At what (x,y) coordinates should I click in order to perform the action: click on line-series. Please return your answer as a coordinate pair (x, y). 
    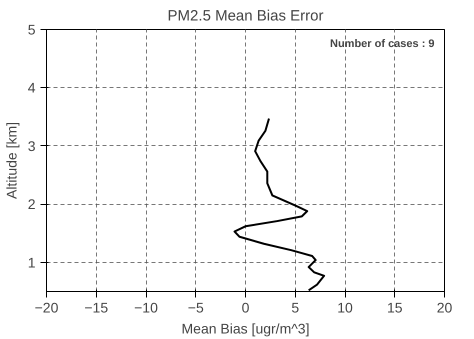
    Looking at the image, I should click on (280, 205).